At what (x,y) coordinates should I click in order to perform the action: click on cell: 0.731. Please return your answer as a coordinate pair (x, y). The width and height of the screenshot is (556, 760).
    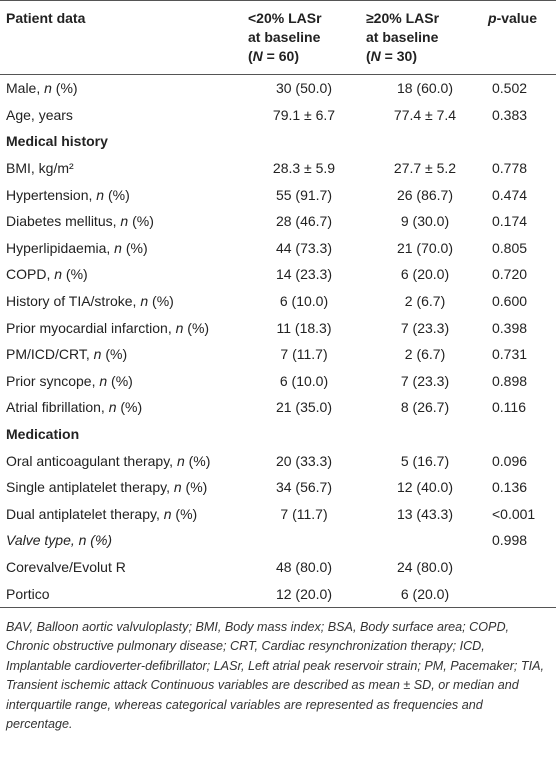
    Looking at the image, I should click on (510, 354).